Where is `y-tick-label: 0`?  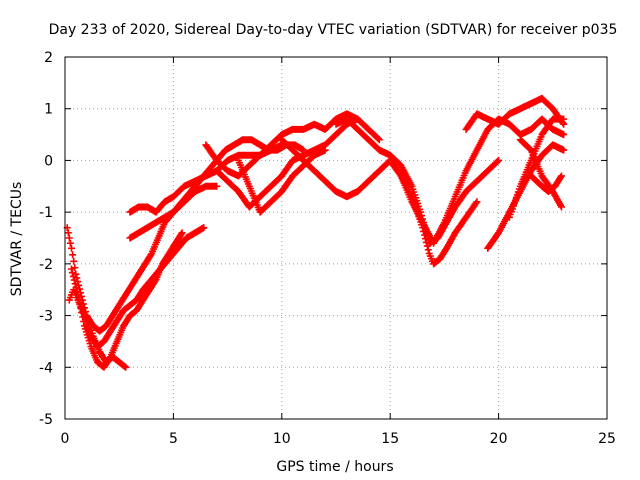
y-tick-label: 0 is located at coordinates (48, 161).